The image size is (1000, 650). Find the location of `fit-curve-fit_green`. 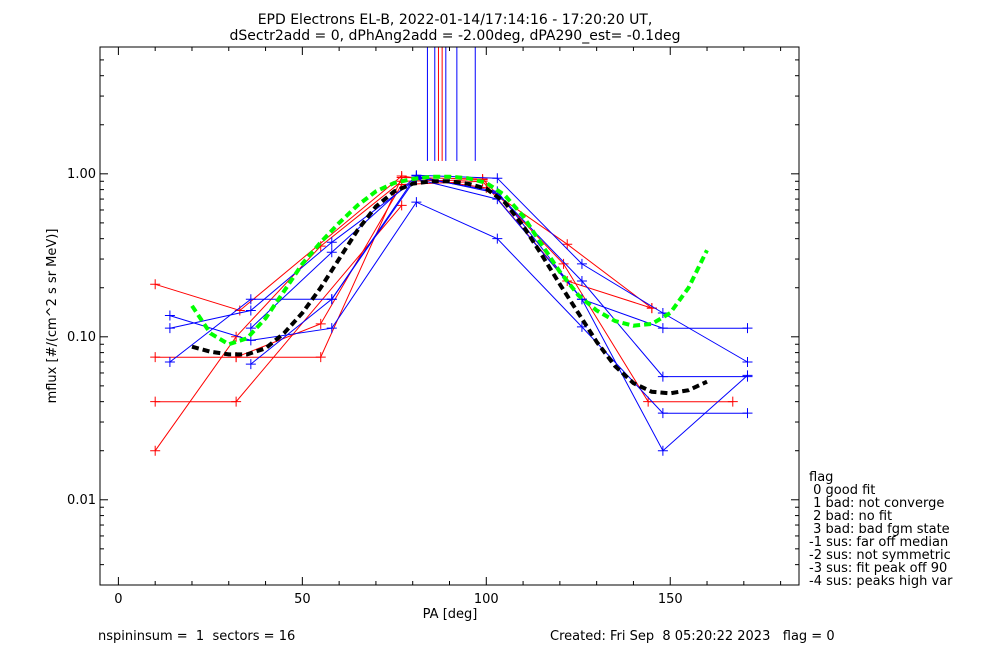

fit-curve-fit_green is located at coordinates (449, 260).